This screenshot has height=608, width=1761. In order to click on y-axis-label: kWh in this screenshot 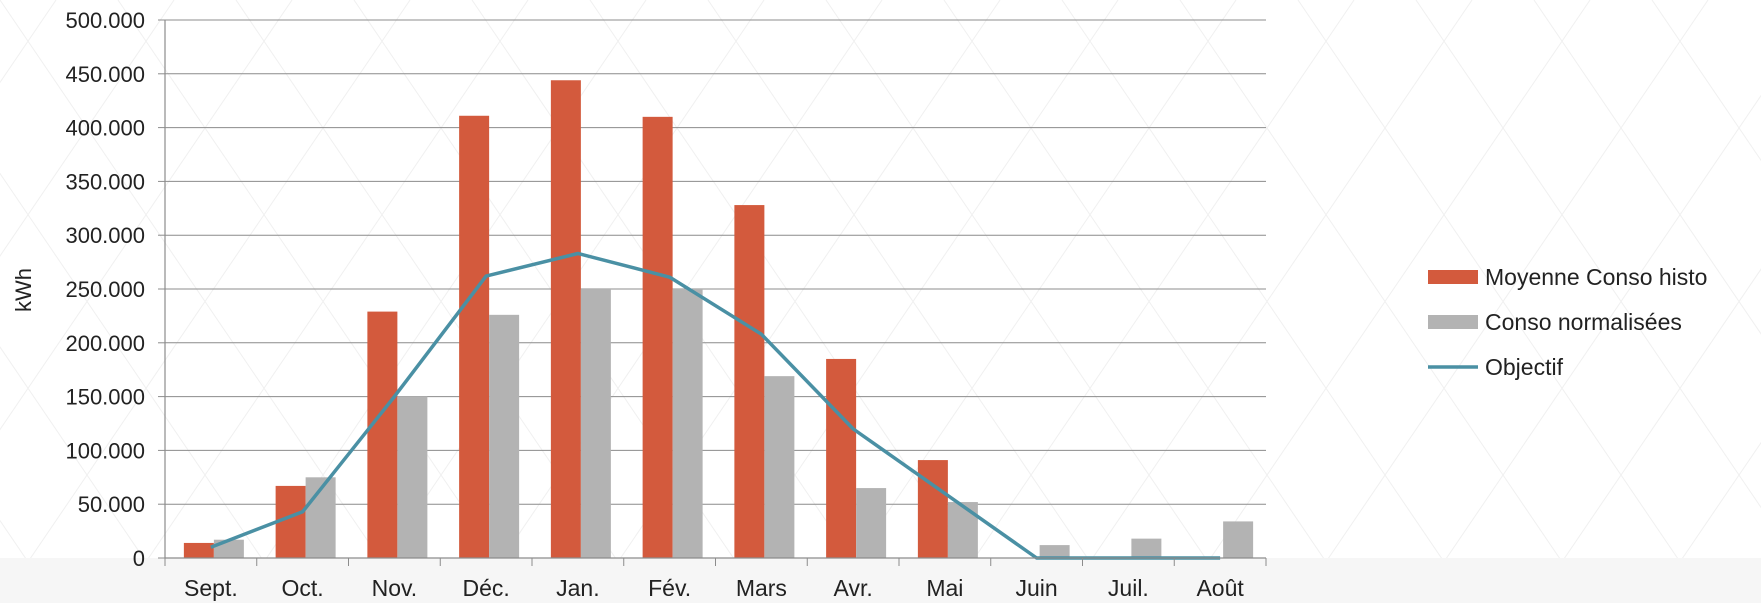, I will do `click(23, 290)`.